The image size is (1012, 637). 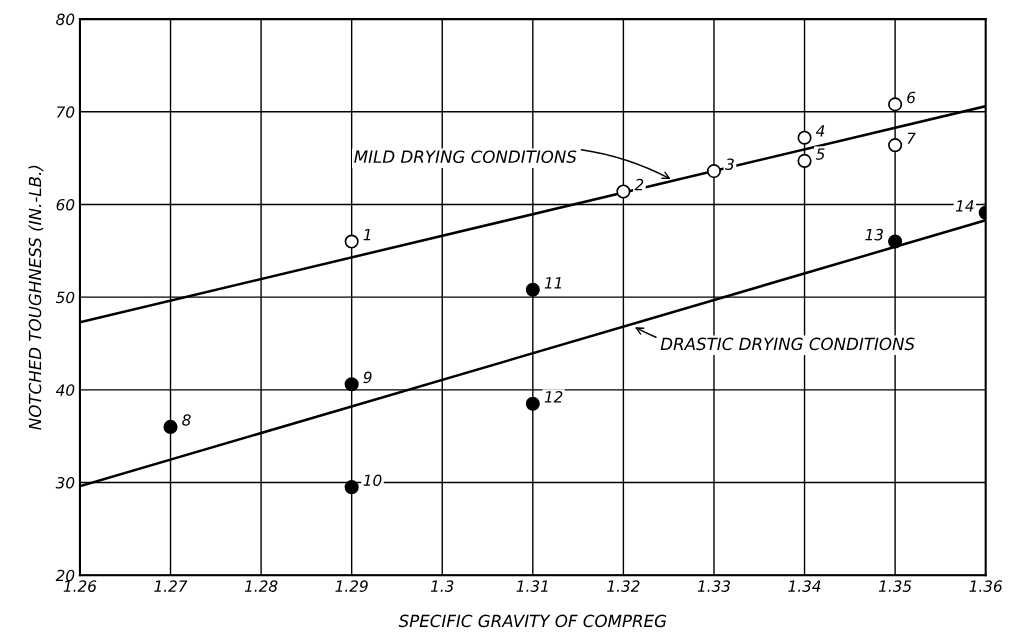 What do you see at coordinates (553, 283) in the screenshot?
I see `annotation: 11` at bounding box center [553, 283].